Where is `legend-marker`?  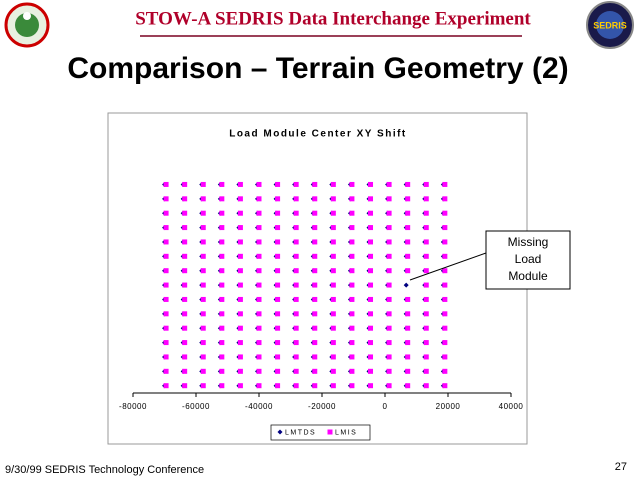 legend-marker is located at coordinates (280, 432).